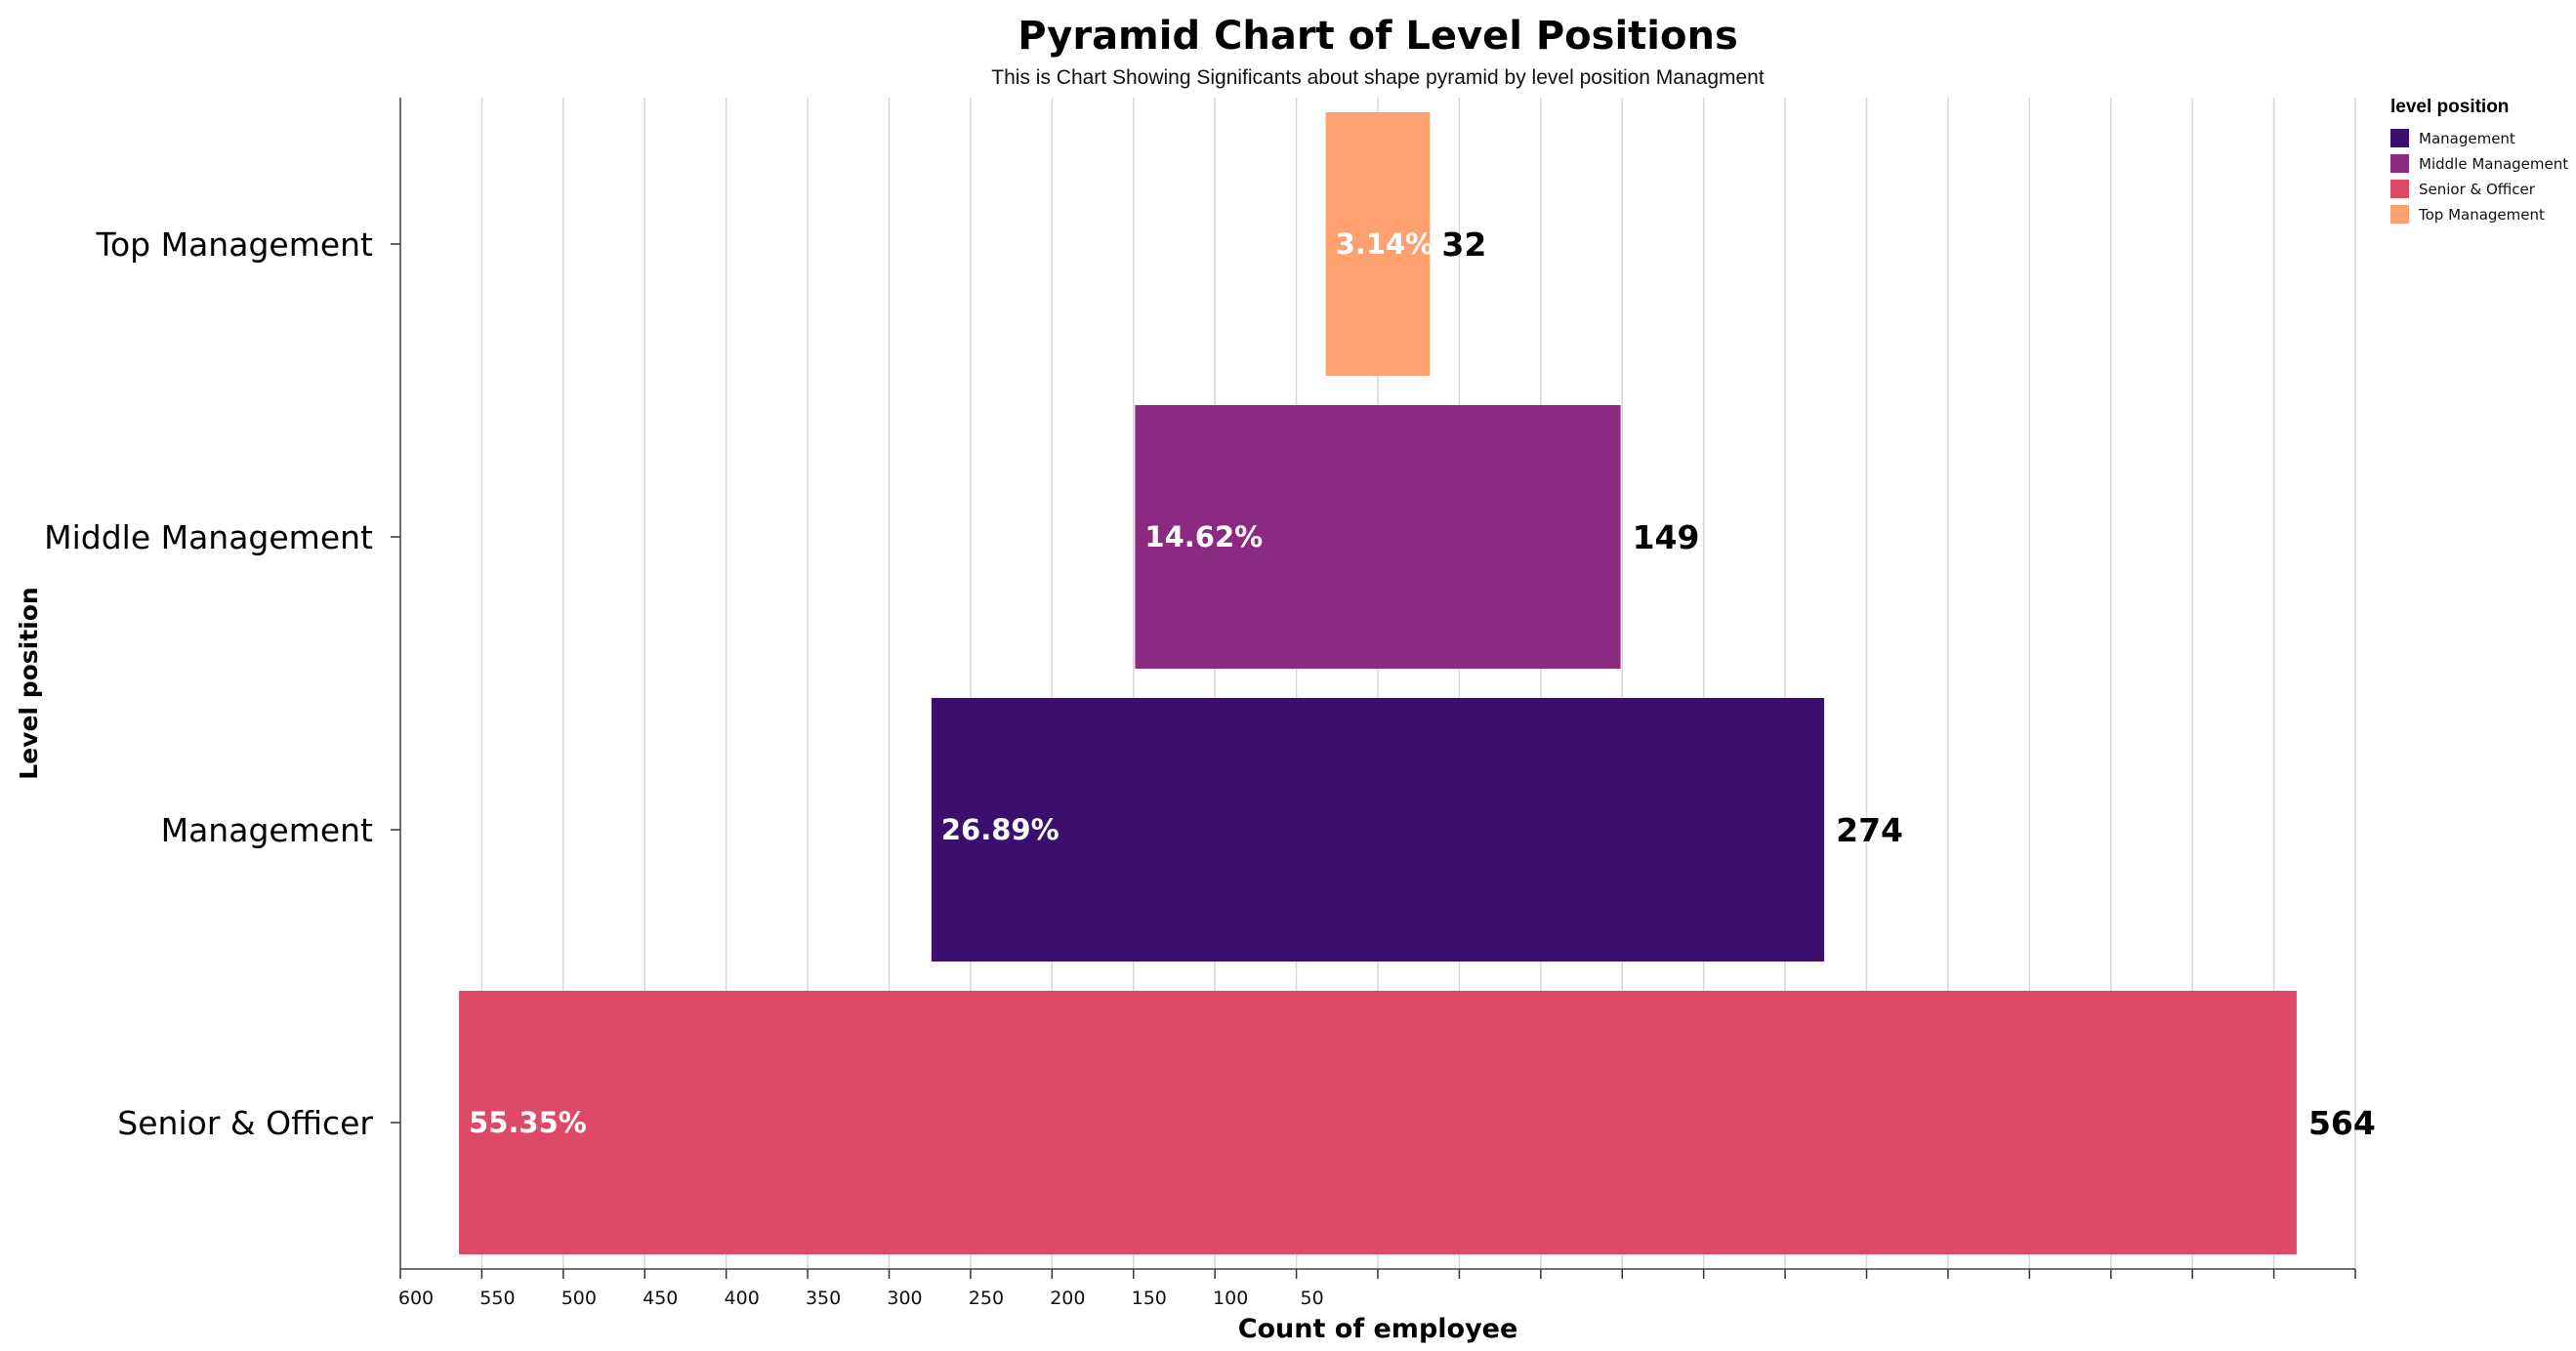 The width and height of the screenshot is (2576, 1351). I want to click on x-tick-label: 200, so click(1067, 1298).